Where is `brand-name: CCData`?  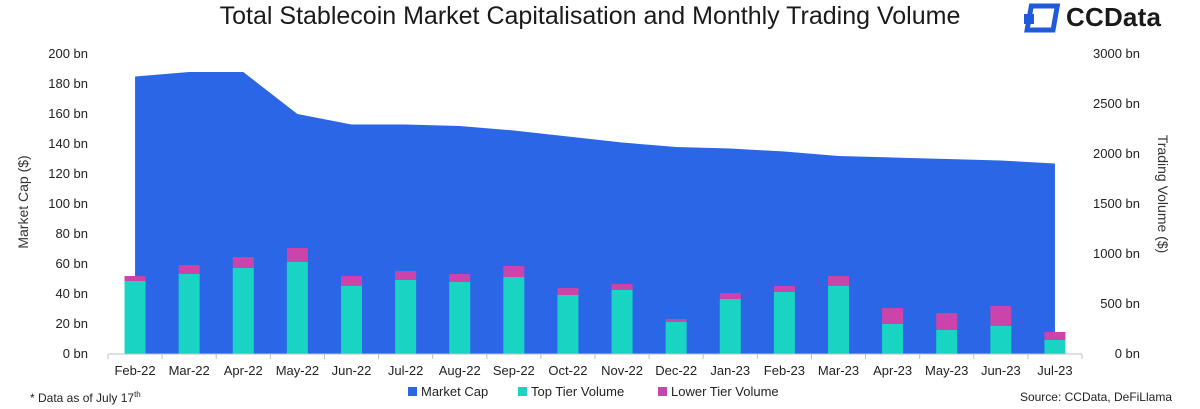
brand-name: CCData is located at coordinates (1114, 17).